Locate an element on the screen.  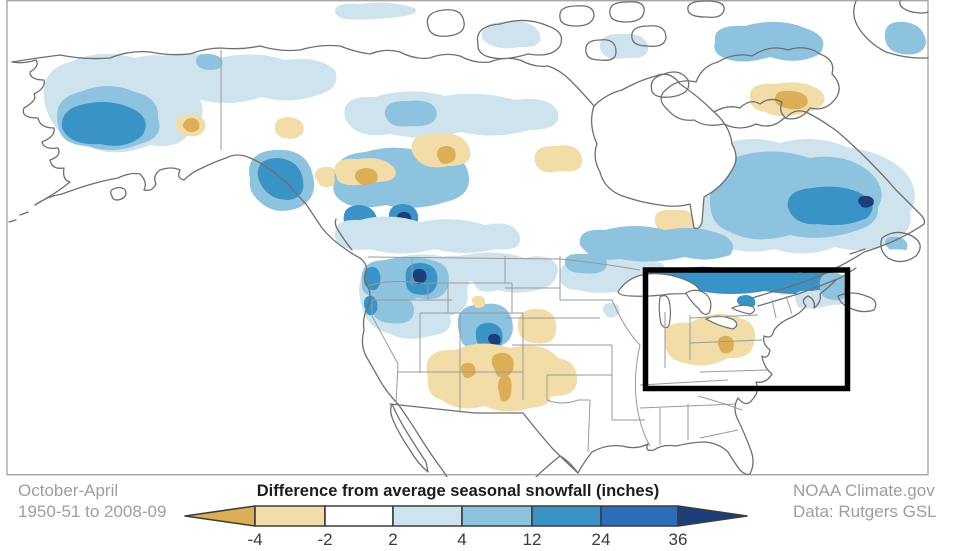
victoria-island is located at coordinates (519, 39).